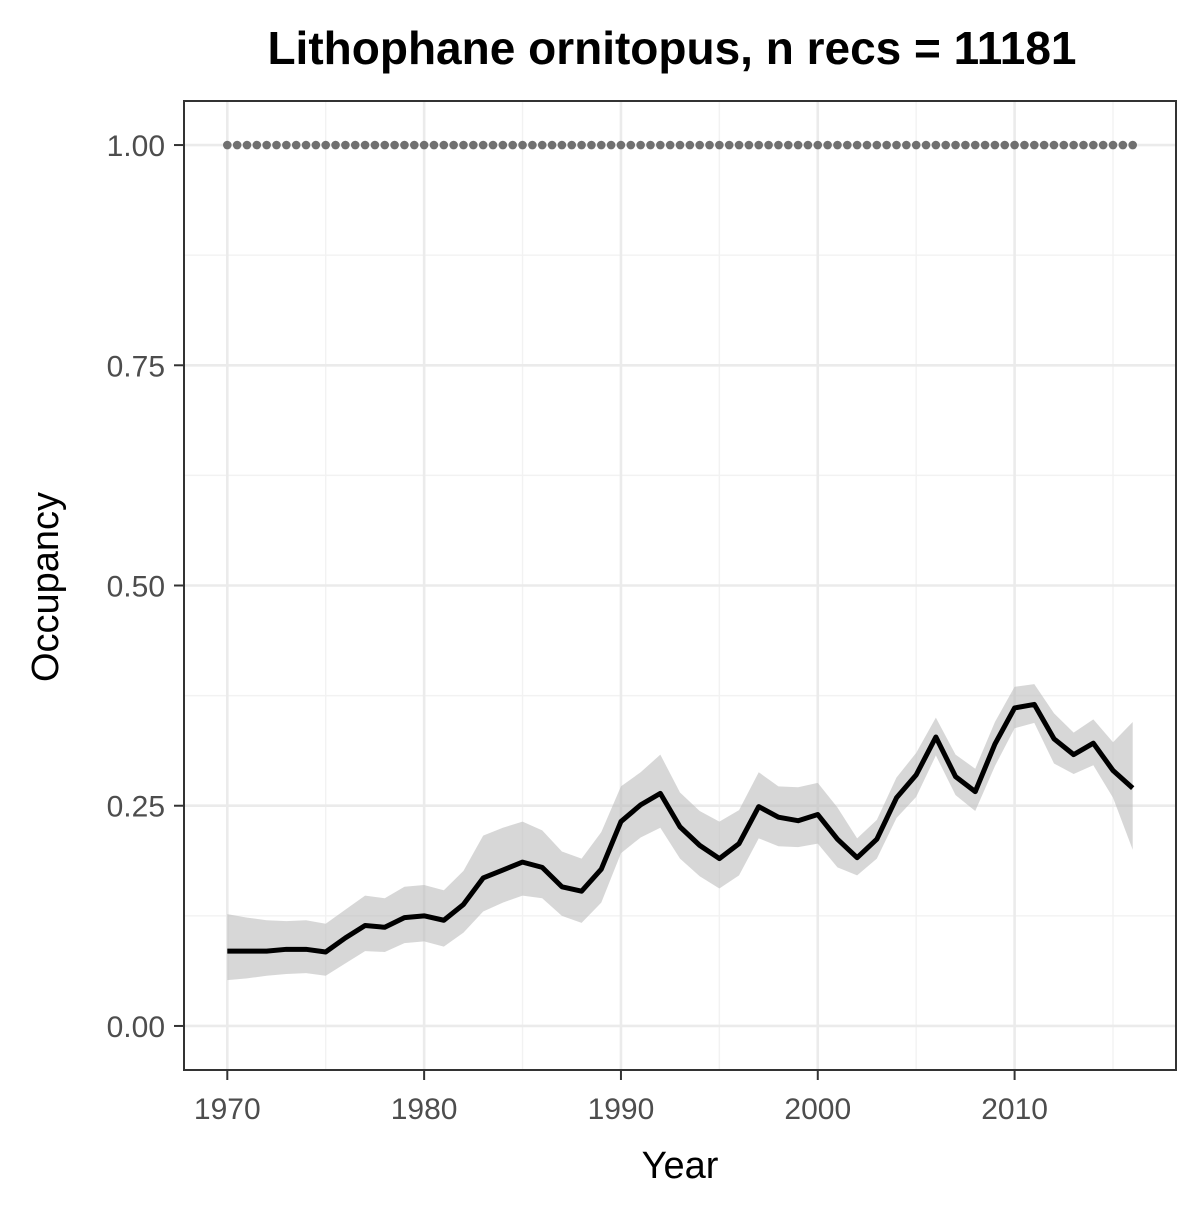 Image resolution: width=1200 pixels, height=1205 pixels. What do you see at coordinates (424, 1109) in the screenshot?
I see `x-tick-label: 1980` at bounding box center [424, 1109].